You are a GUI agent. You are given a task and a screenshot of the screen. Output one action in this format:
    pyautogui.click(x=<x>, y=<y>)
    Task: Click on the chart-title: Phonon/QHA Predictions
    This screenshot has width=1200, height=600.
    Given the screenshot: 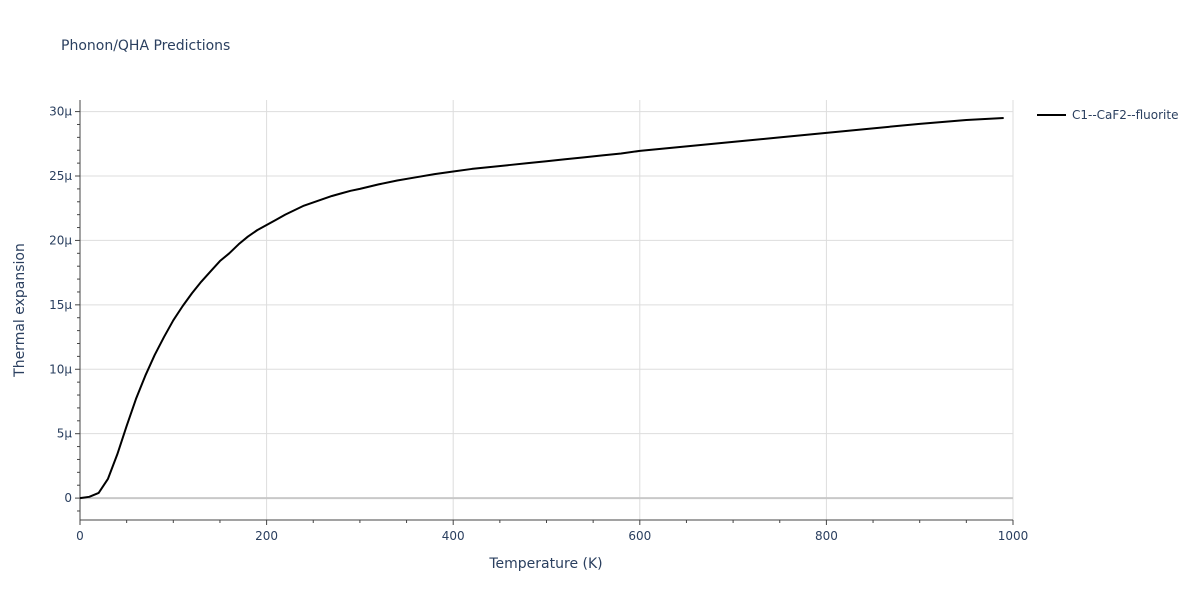 What is the action you would take?
    pyautogui.click(x=145, y=46)
    